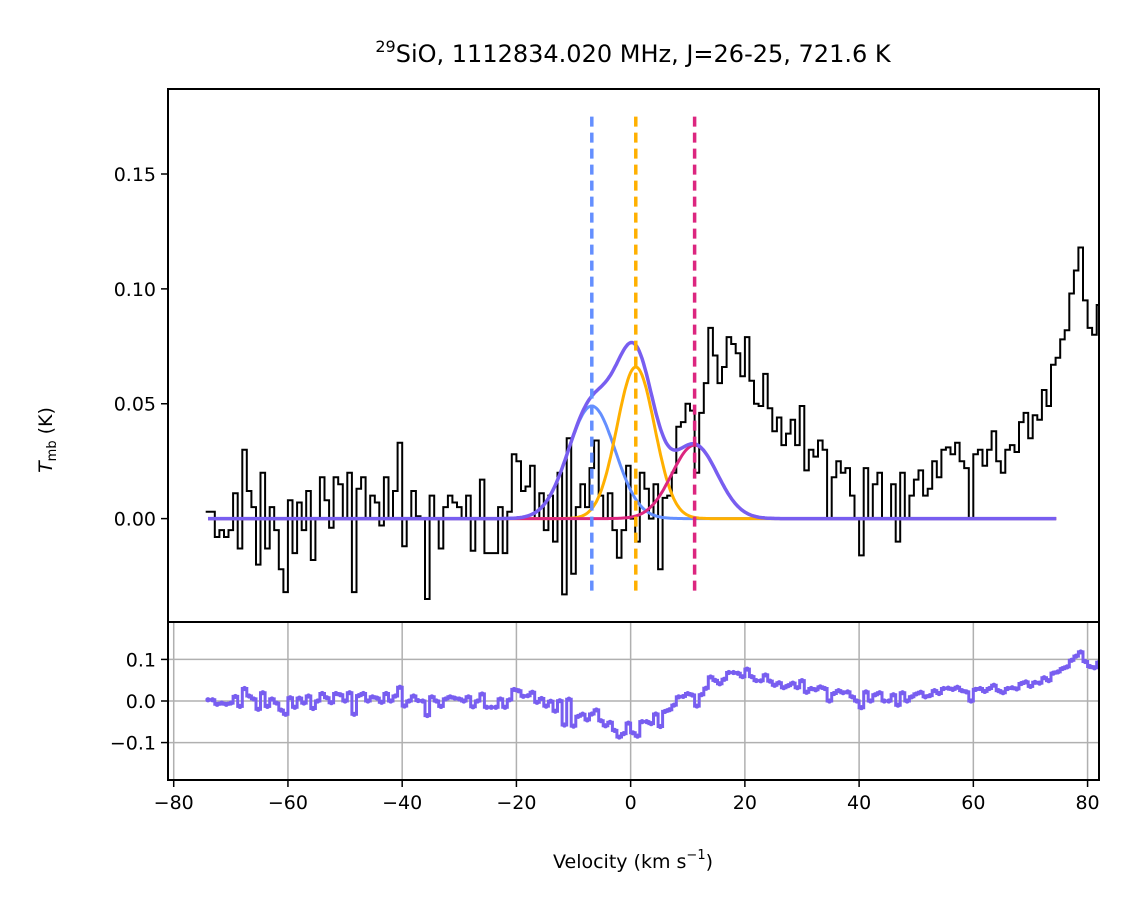 This screenshot has width=1137, height=910. Describe the element at coordinates (973, 803) in the screenshot. I see `xtick-label: 60` at that location.